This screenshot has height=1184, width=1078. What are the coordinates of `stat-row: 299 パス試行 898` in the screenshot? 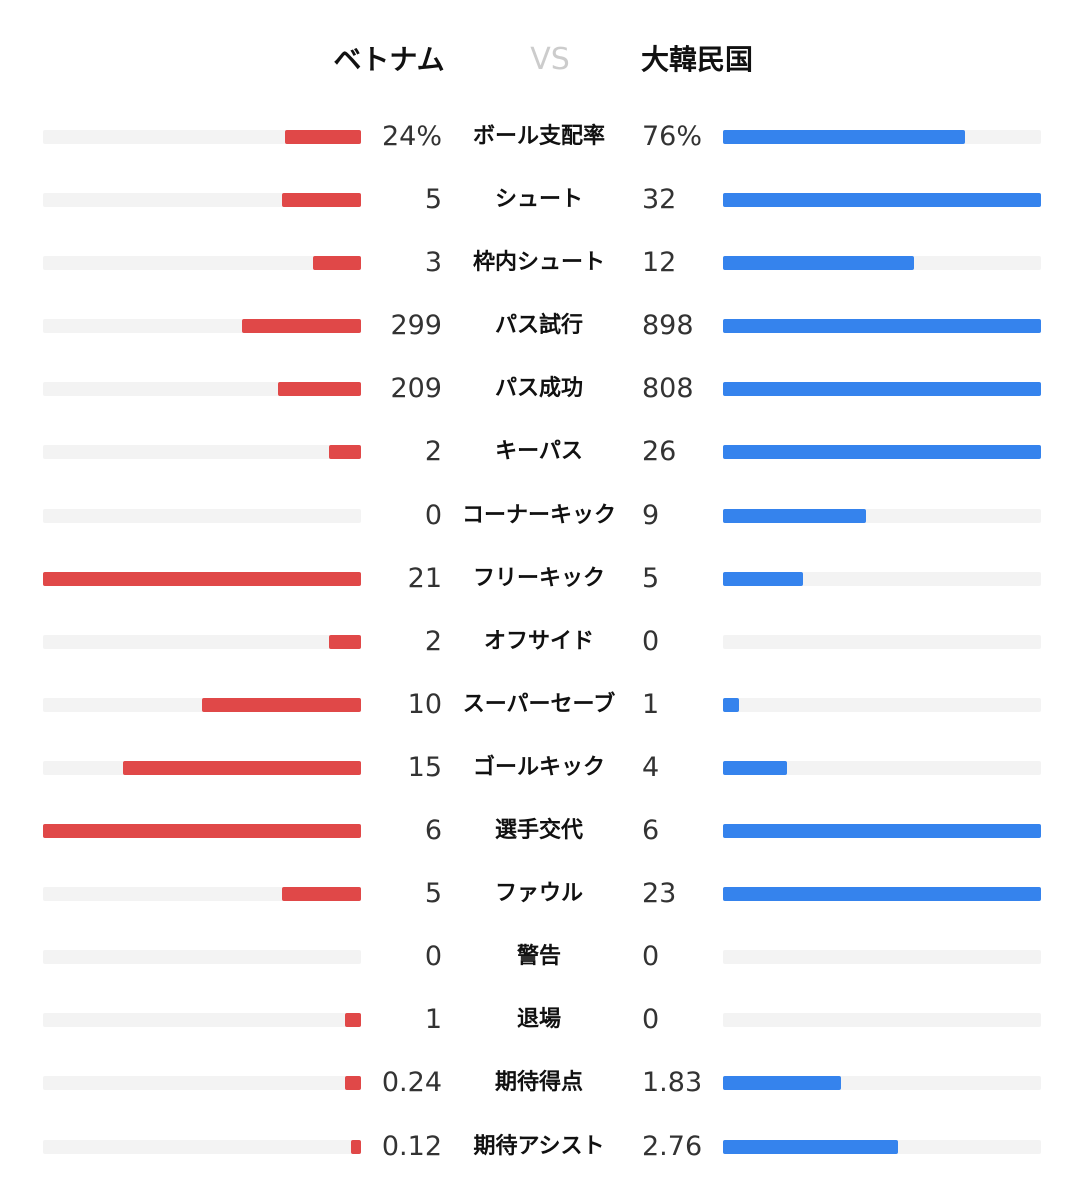 It's located at (539, 325).